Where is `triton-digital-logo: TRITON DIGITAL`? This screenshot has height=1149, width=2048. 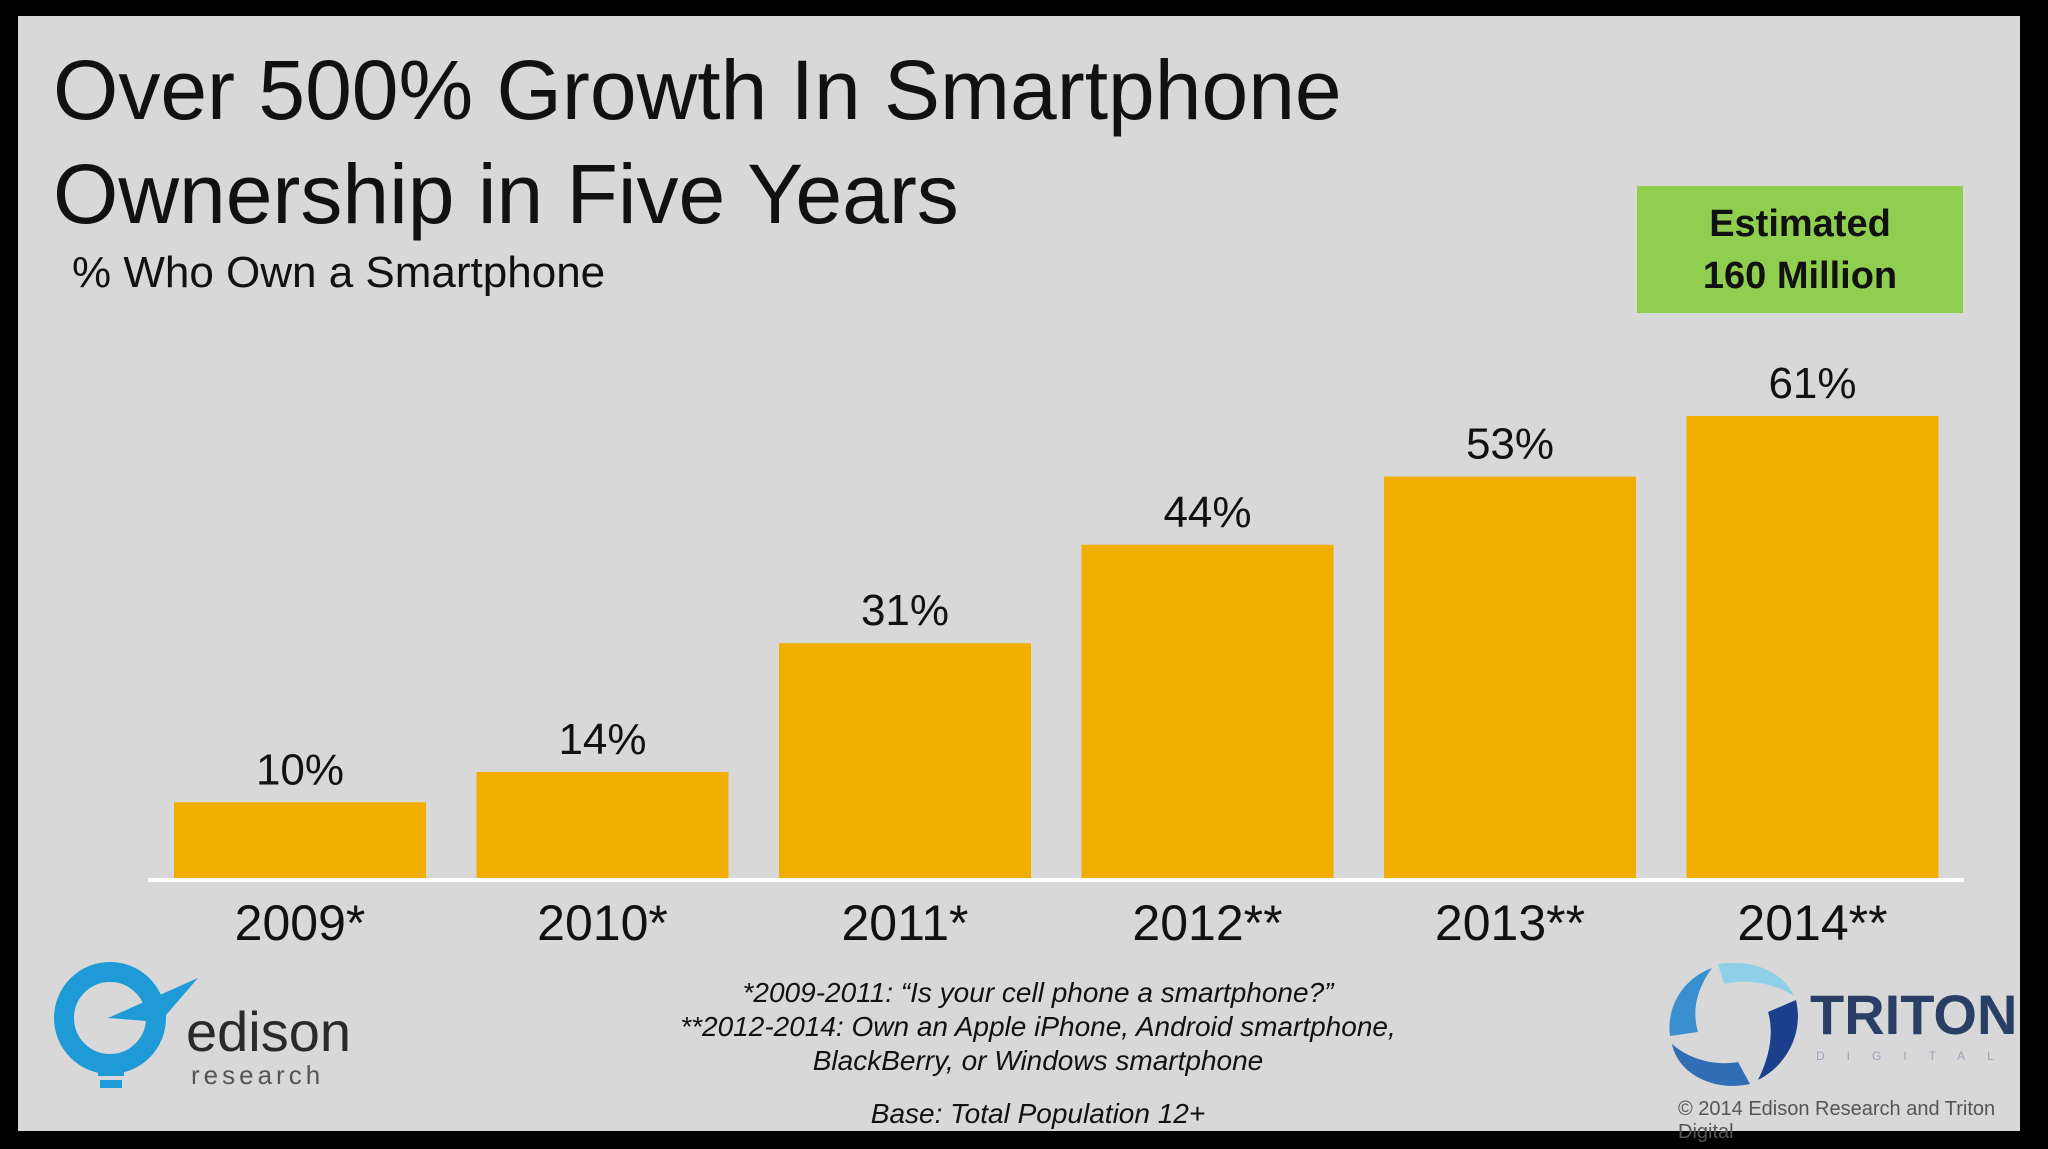
triton-digital-logo: TRITON DIGITAL is located at coordinates (1843, 1024).